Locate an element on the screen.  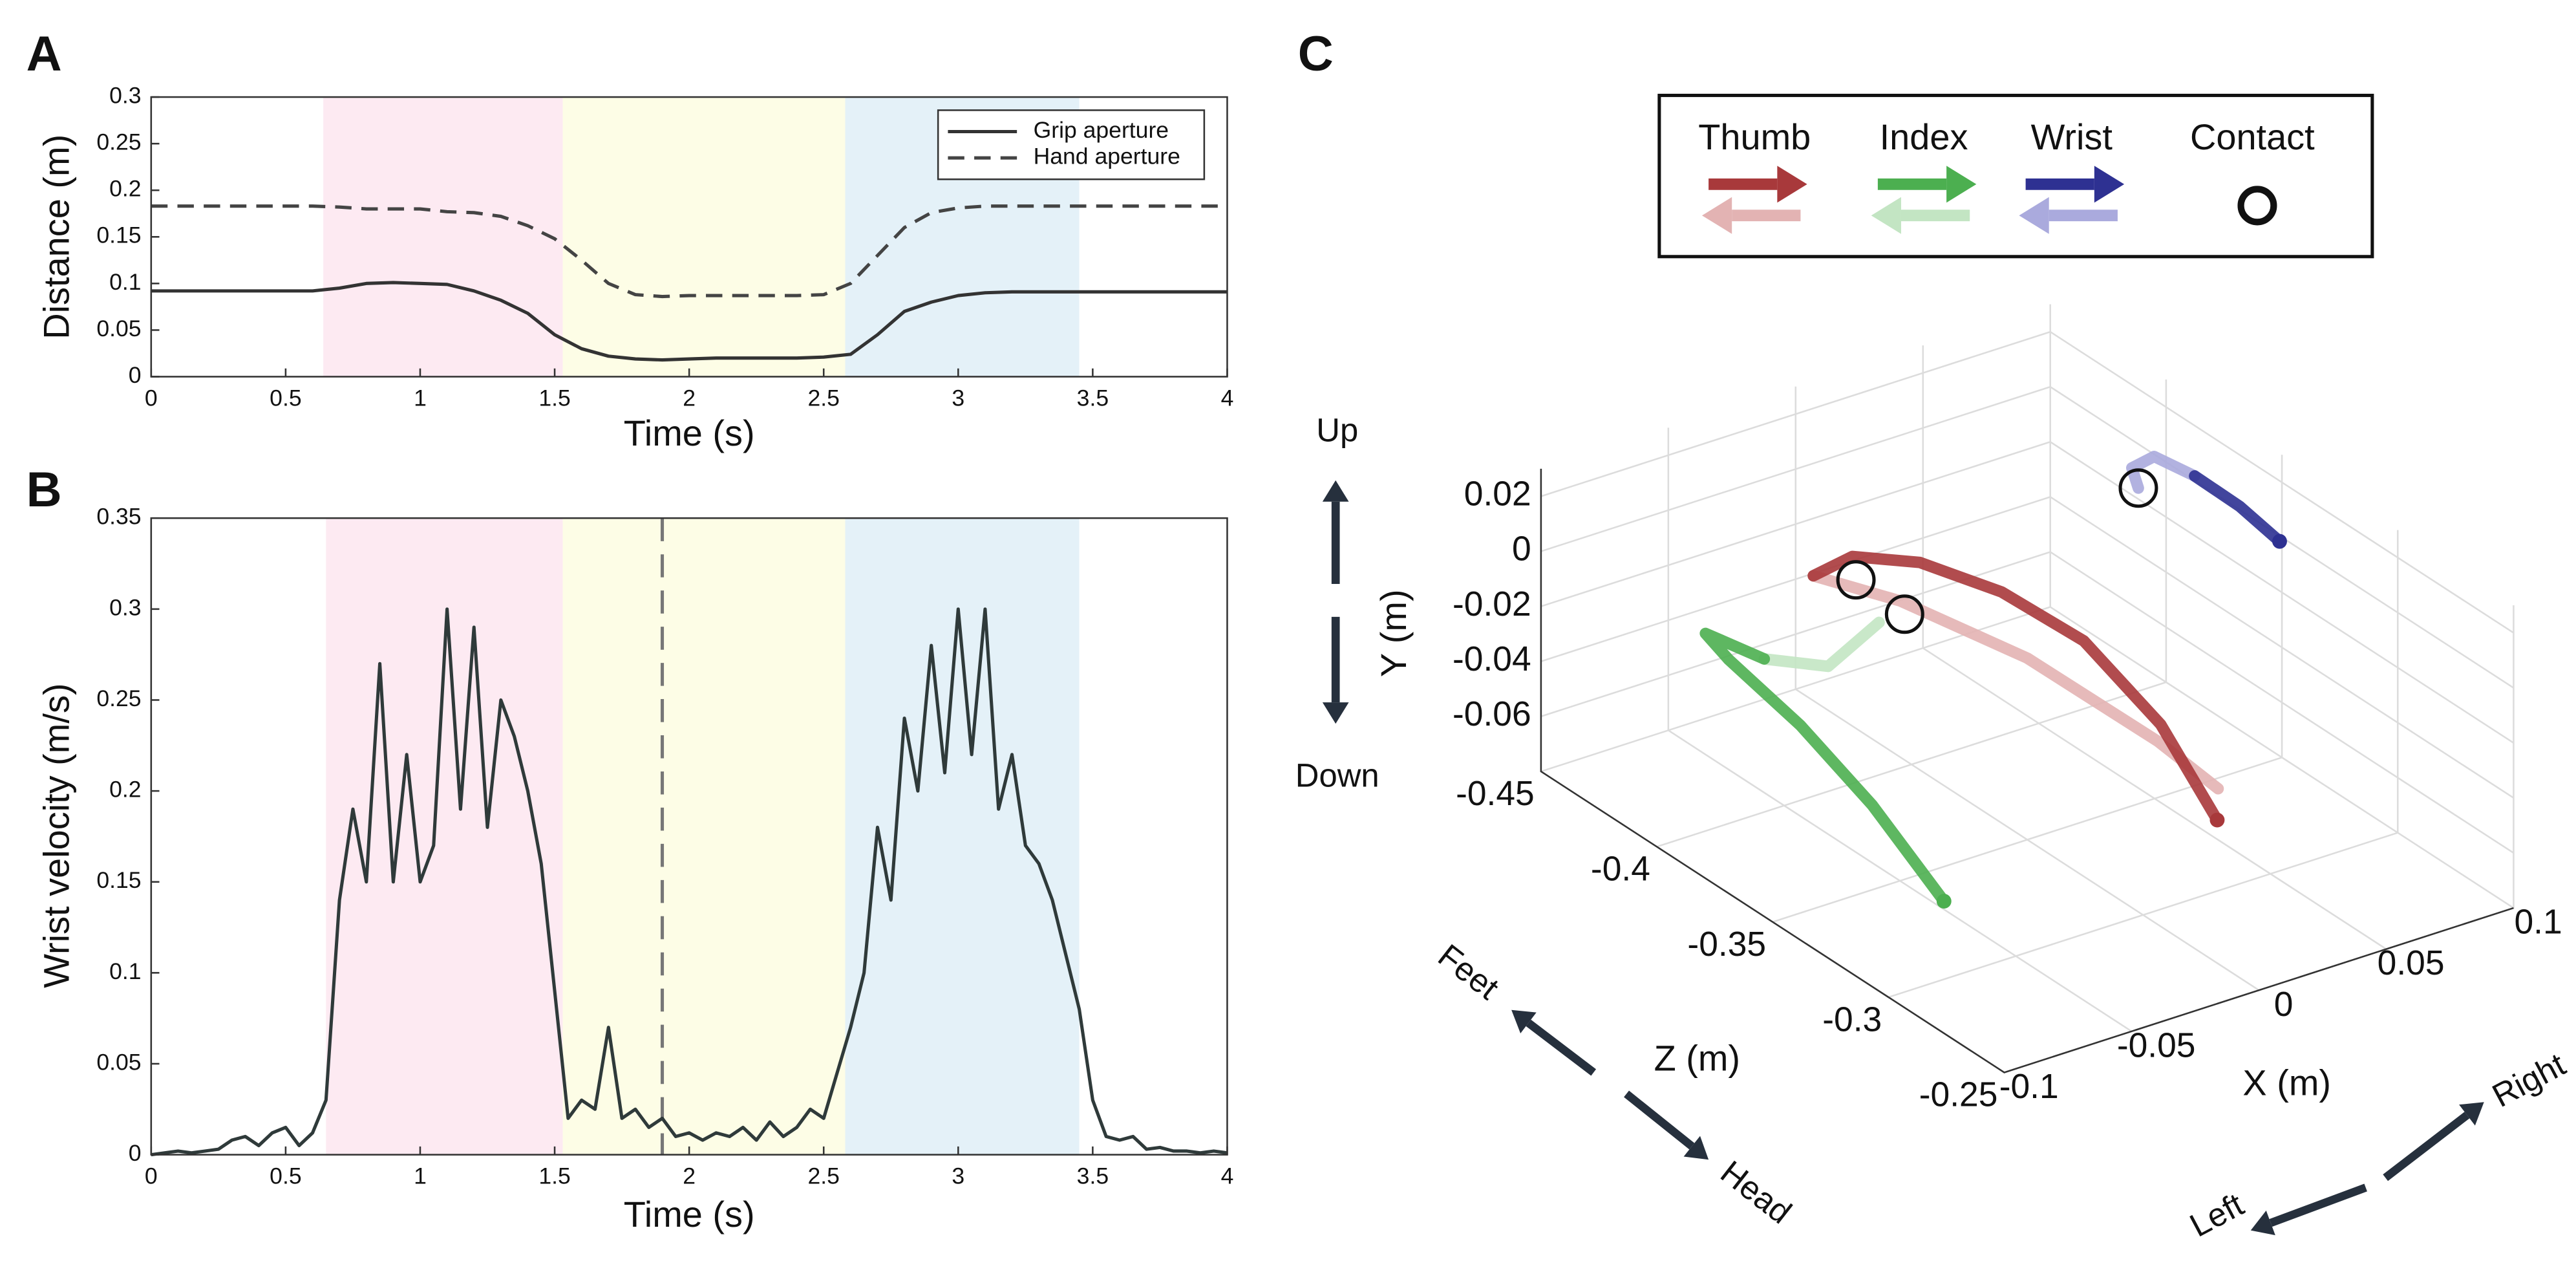
z-tick-label: -0.3 is located at coordinates (1852, 1019).